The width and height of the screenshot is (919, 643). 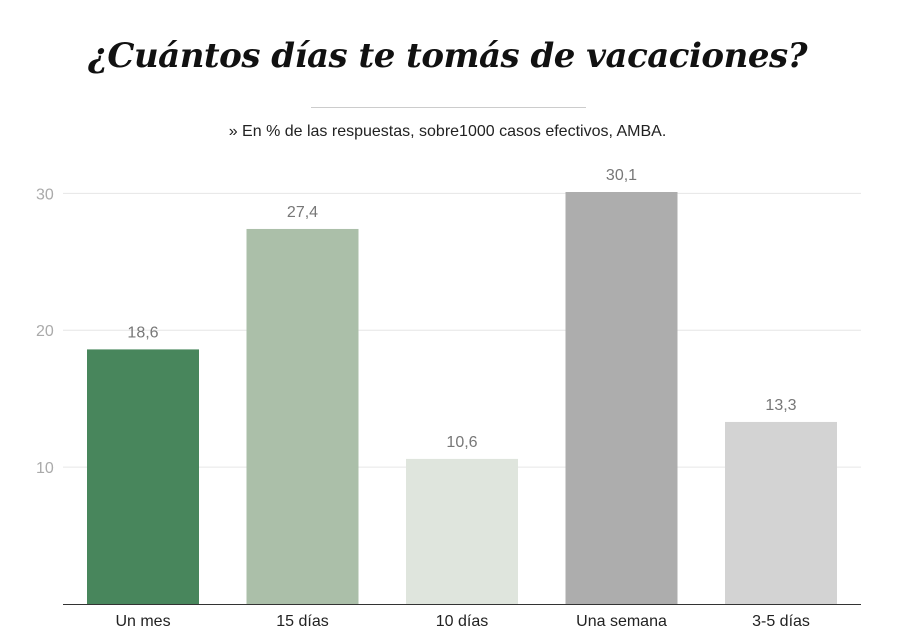 I want to click on data-label: 13,3, so click(x=780, y=405).